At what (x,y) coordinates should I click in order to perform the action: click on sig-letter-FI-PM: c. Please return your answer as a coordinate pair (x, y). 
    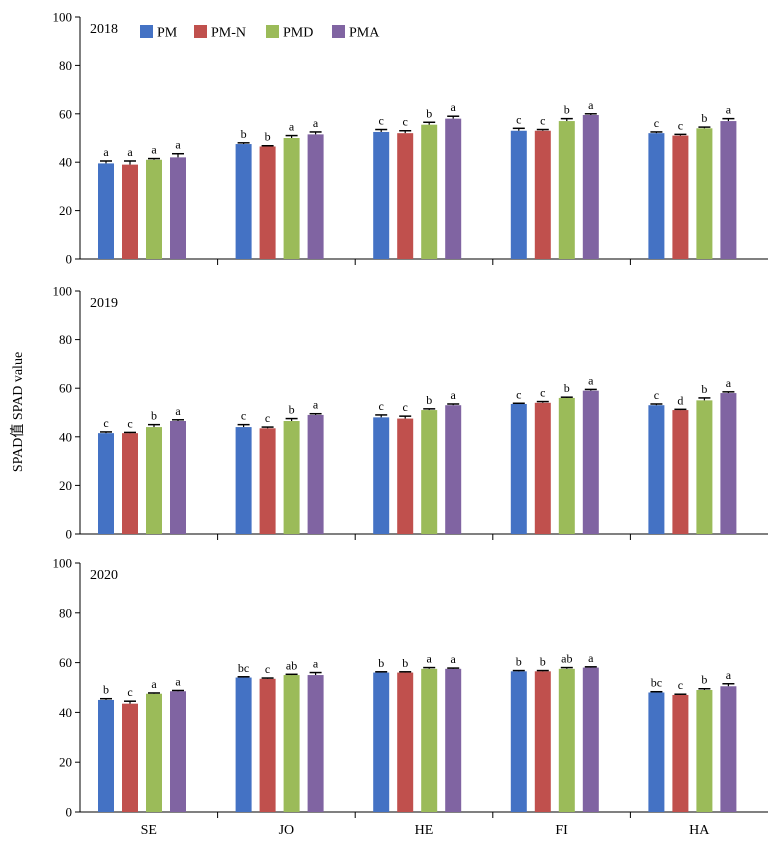
    Looking at the image, I should click on (518, 394).